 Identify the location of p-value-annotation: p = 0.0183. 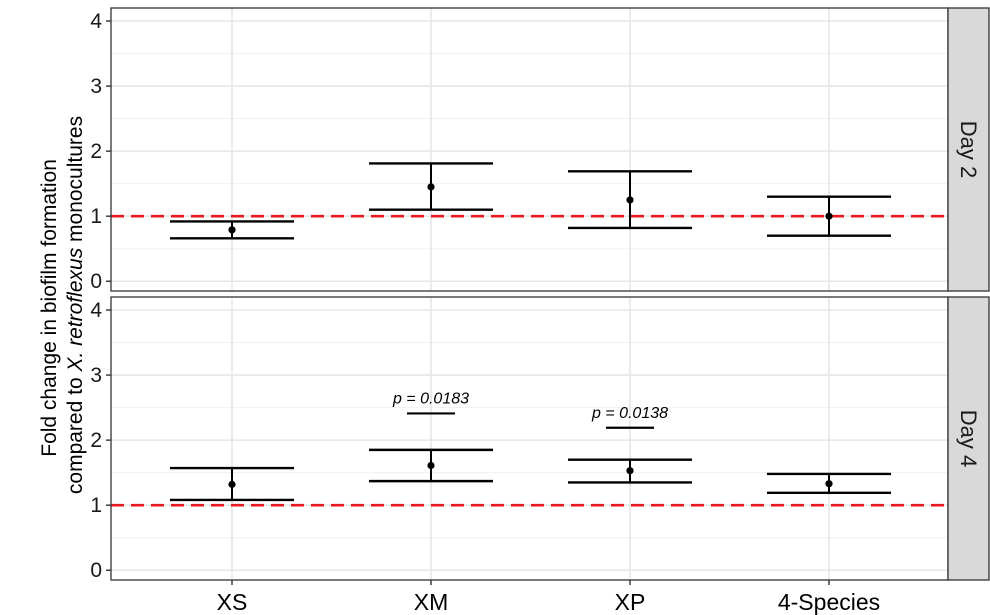
(430, 398).